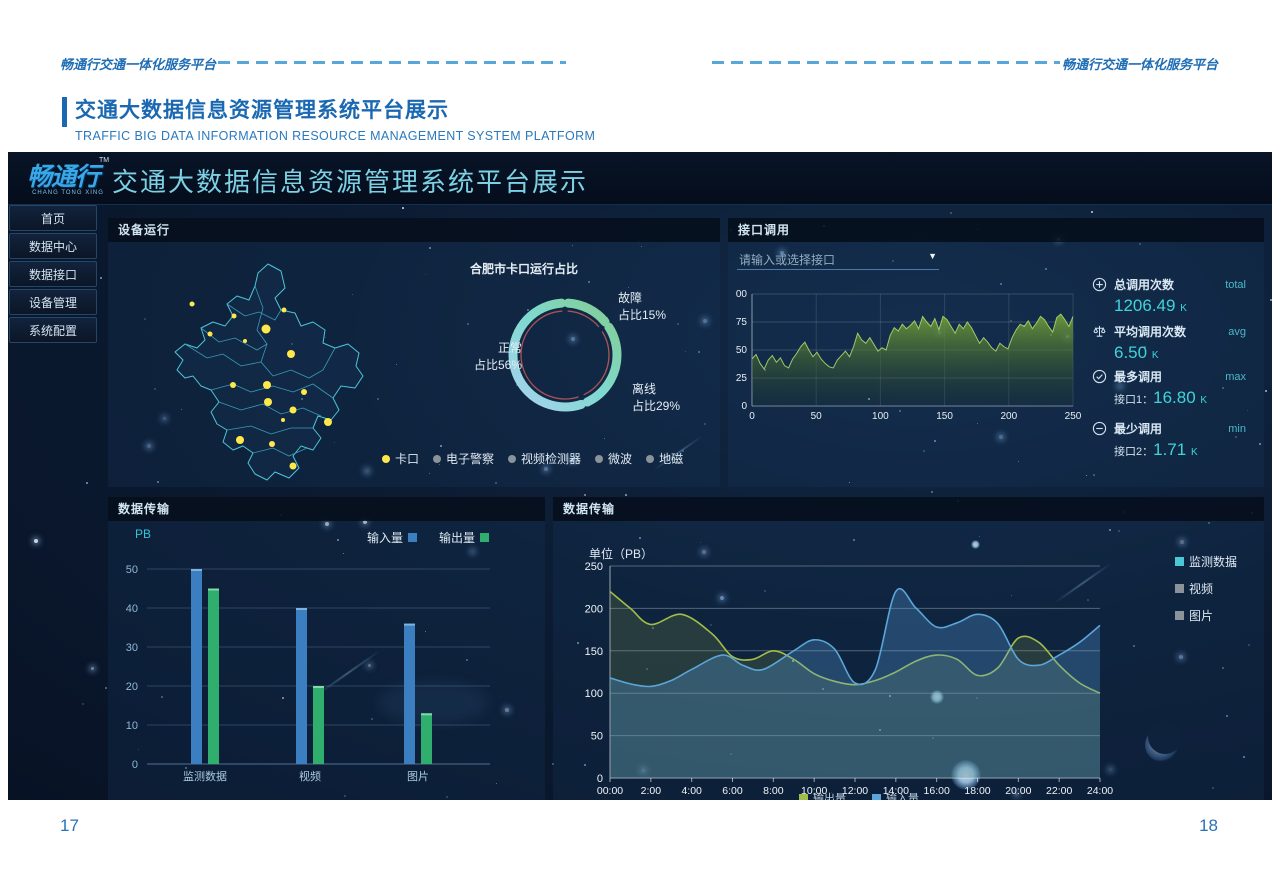 This screenshot has height=874, width=1280. Describe the element at coordinates (855, 791) in the screenshot. I see `svg-text: 12:00` at that location.